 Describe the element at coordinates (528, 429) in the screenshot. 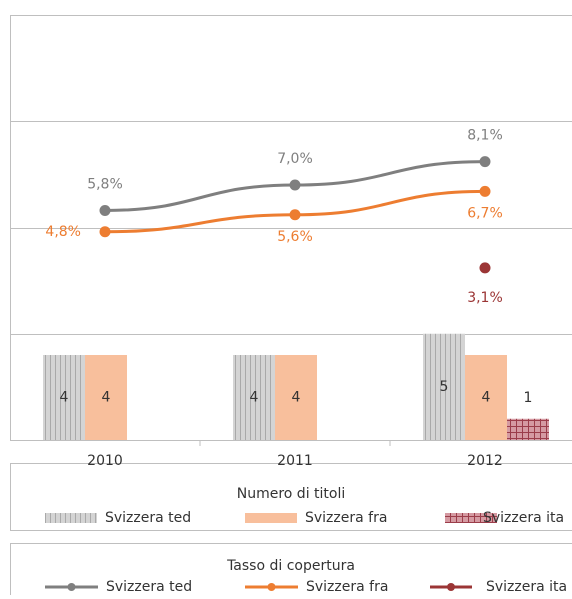

I see `bar` at that location.